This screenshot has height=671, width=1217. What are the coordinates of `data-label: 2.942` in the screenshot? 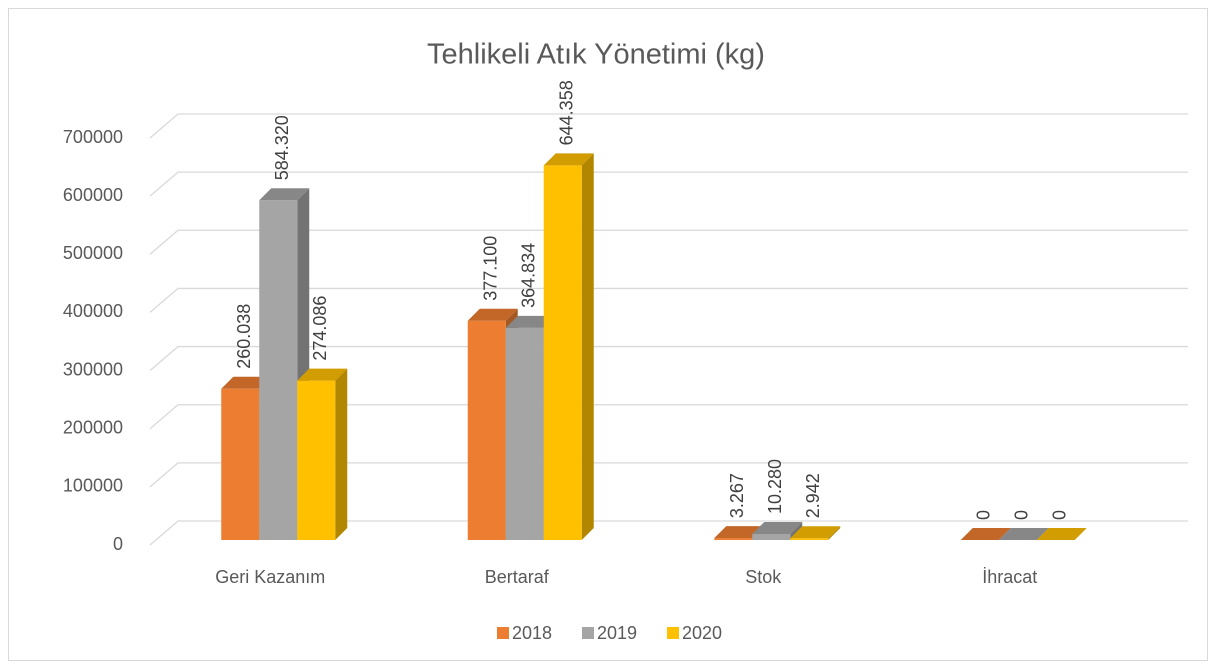 It's located at (813, 495).